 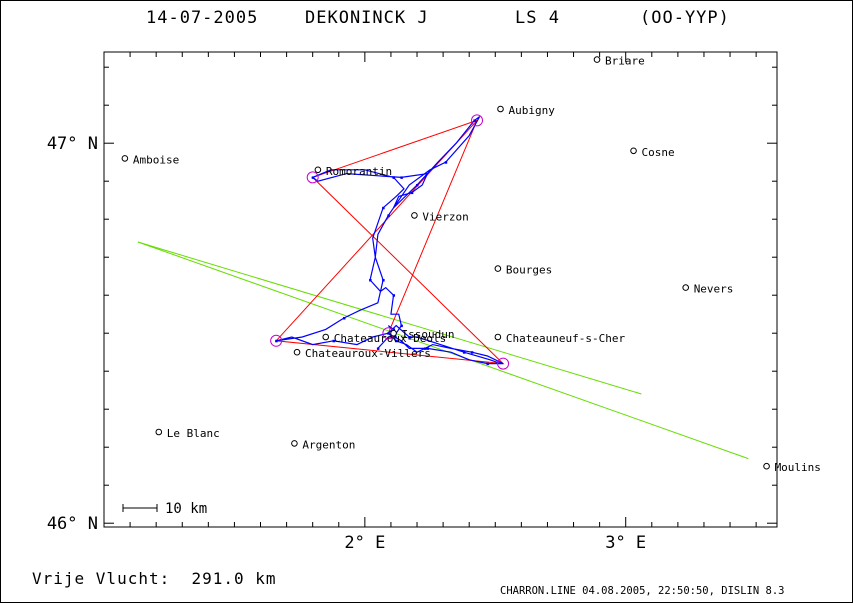 I want to click on y-axis-label: 46° N, so click(x=72, y=524).